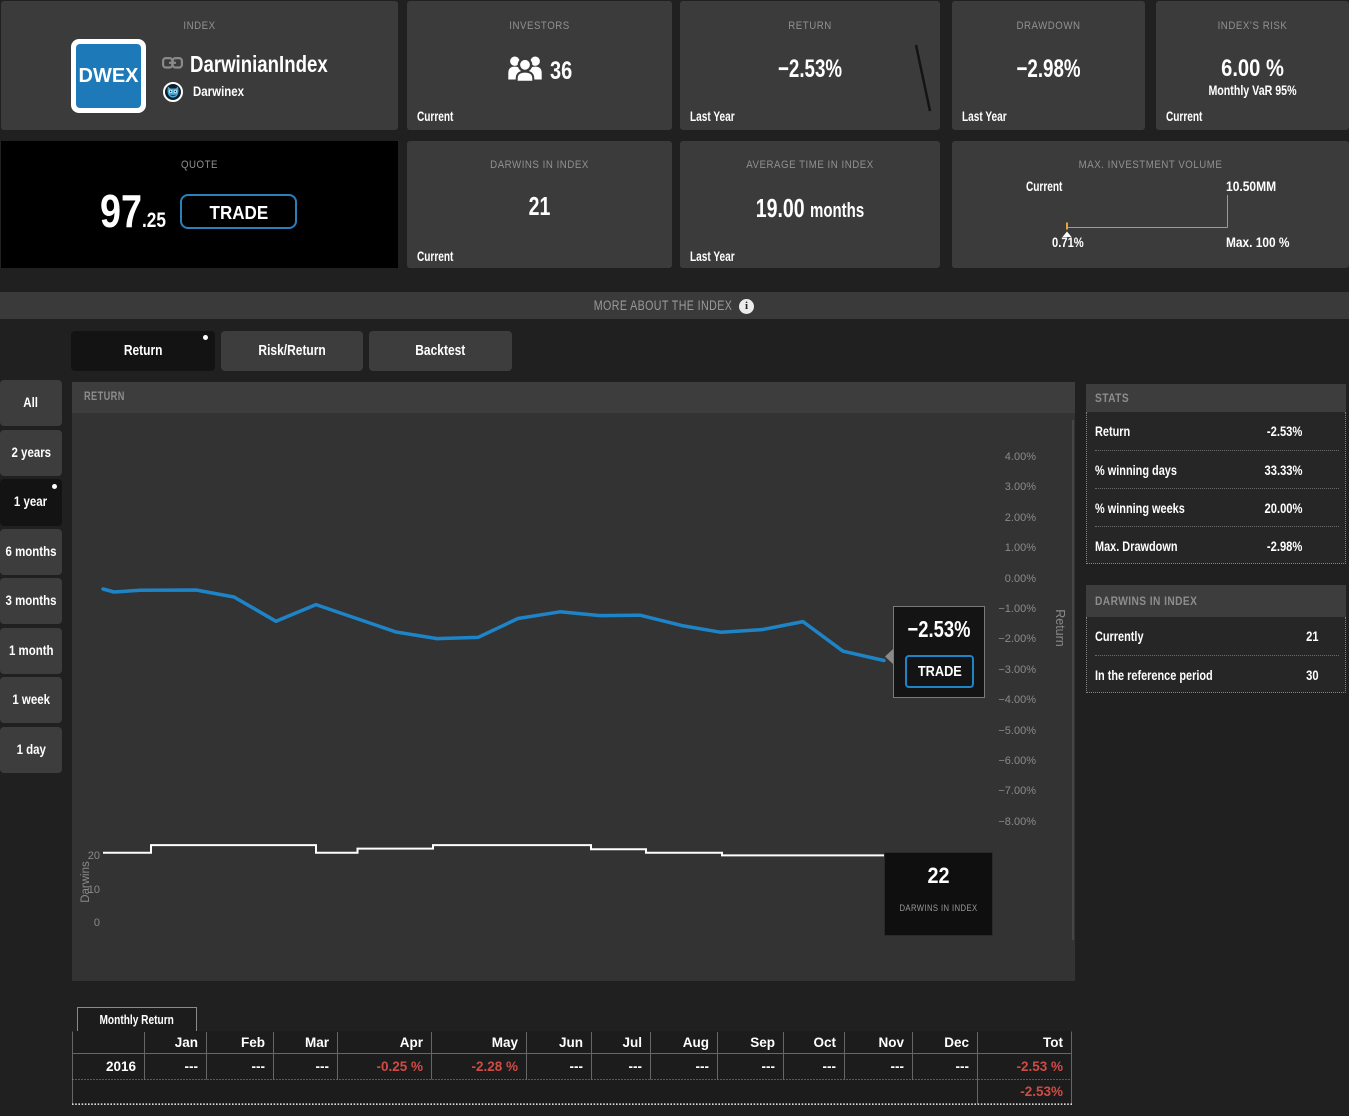 This screenshot has width=1349, height=1116. What do you see at coordinates (1020, 457) in the screenshot?
I see `svg-text: 4.00%` at bounding box center [1020, 457].